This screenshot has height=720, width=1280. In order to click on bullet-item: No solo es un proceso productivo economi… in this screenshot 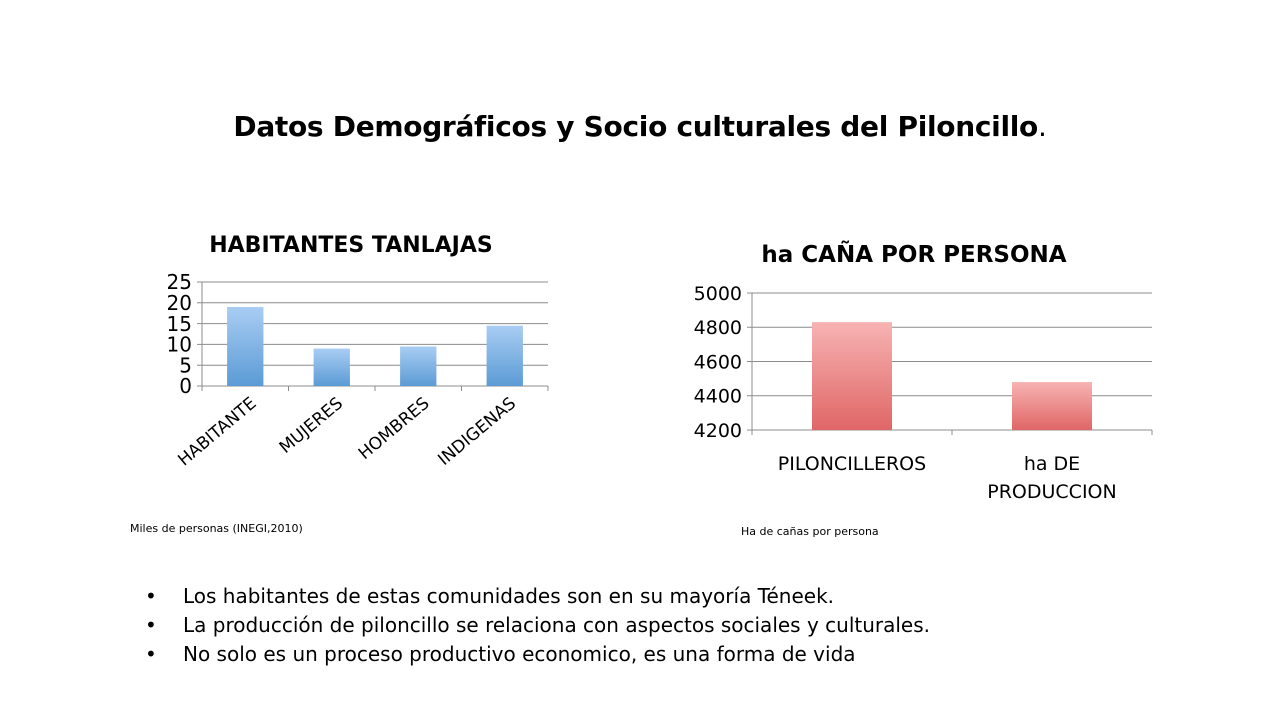, I will do `click(537, 654)`.